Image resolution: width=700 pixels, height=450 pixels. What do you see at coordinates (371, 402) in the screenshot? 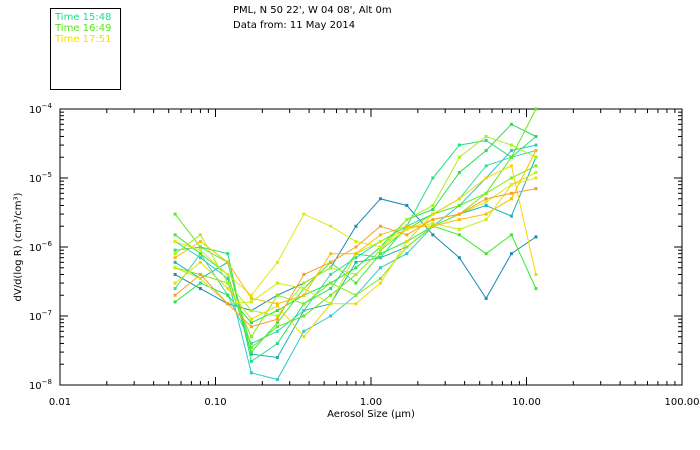
I see `x-tick-label: 1.00` at bounding box center [371, 402].